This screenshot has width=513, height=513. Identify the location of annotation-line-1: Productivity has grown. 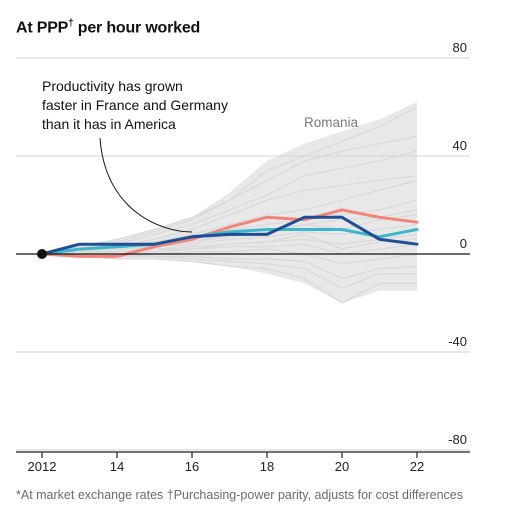
(112, 86).